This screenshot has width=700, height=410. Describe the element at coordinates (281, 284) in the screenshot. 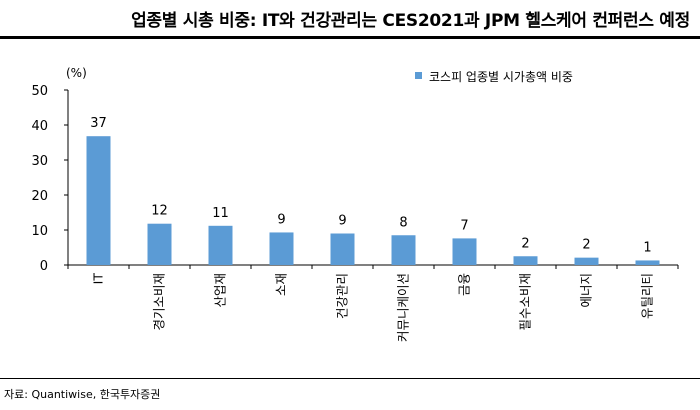

I see `x-tick-label: 소재` at that location.